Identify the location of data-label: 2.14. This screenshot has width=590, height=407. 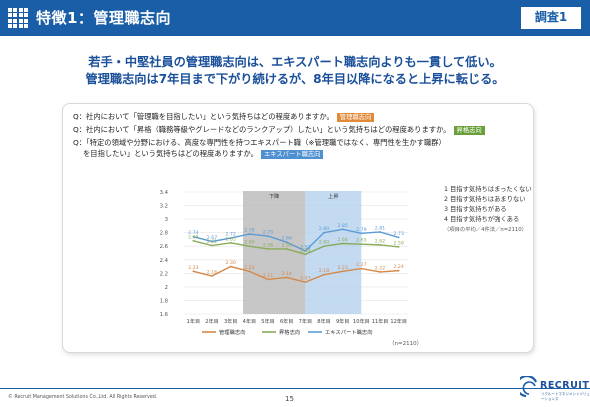
(286, 274).